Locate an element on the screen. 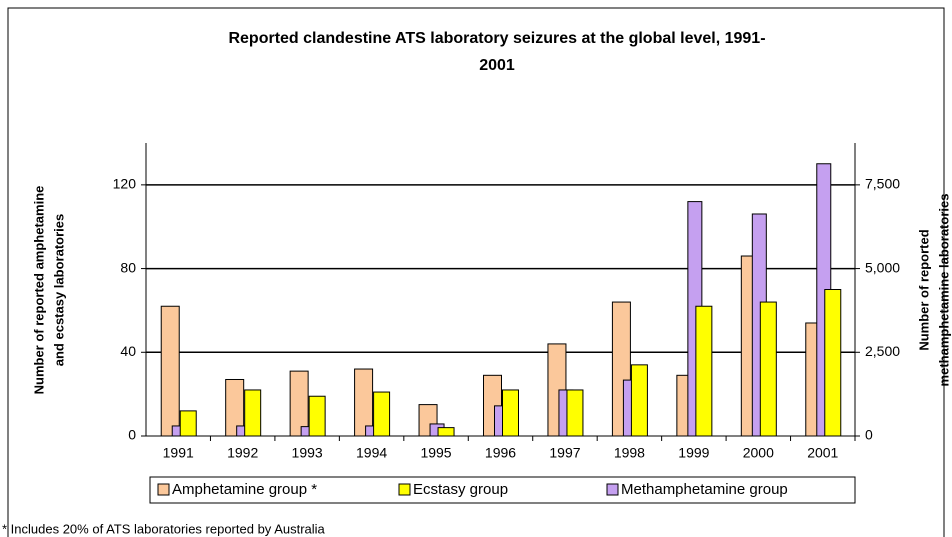 This screenshot has width=952, height=537. x-tick-label: 1999 is located at coordinates (693, 453).